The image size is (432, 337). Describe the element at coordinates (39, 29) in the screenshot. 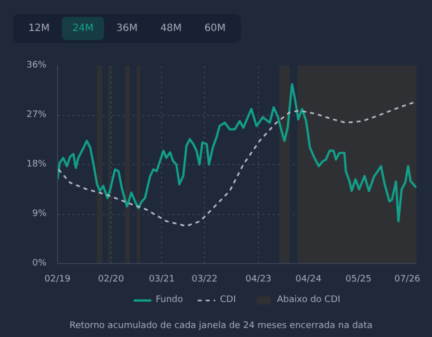

I see `text: 12M` at that location.